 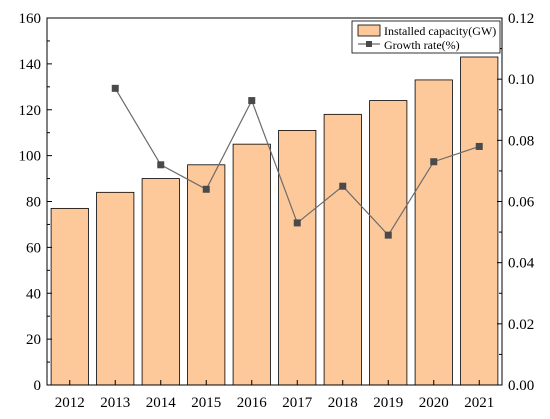 I want to click on legend-swatch-growth-marker, so click(x=369, y=44).